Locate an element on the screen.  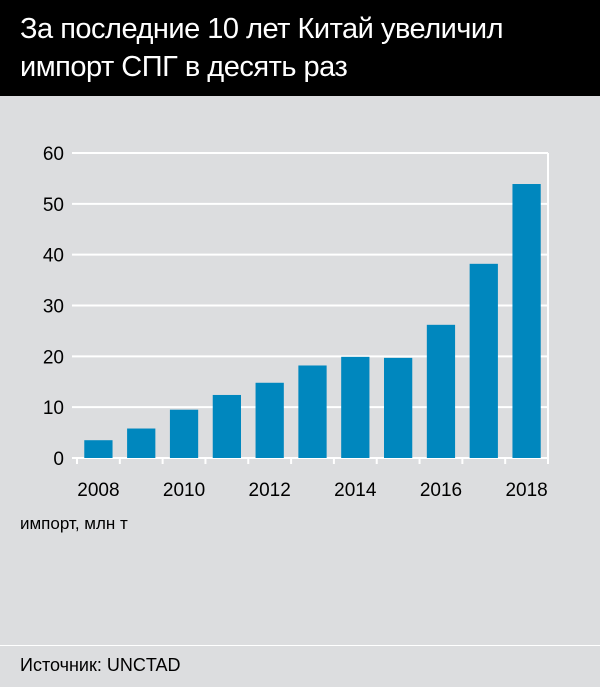
x-tick-label: 2012 is located at coordinates (270, 490).